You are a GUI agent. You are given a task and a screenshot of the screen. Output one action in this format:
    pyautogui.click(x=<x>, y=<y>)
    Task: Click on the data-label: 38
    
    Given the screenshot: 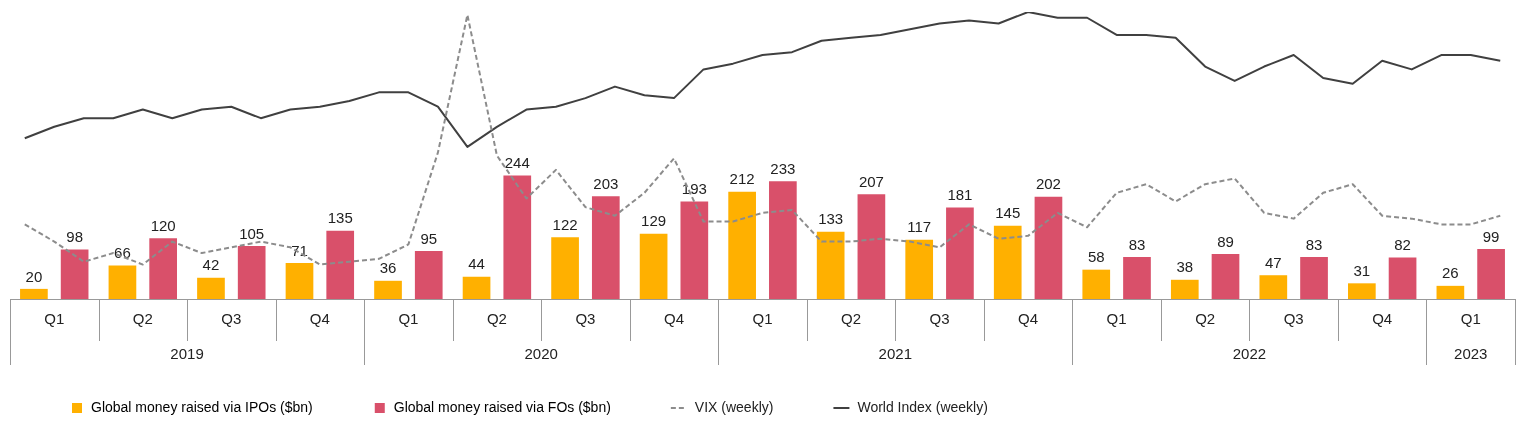 What is the action you would take?
    pyautogui.click(x=1185, y=267)
    